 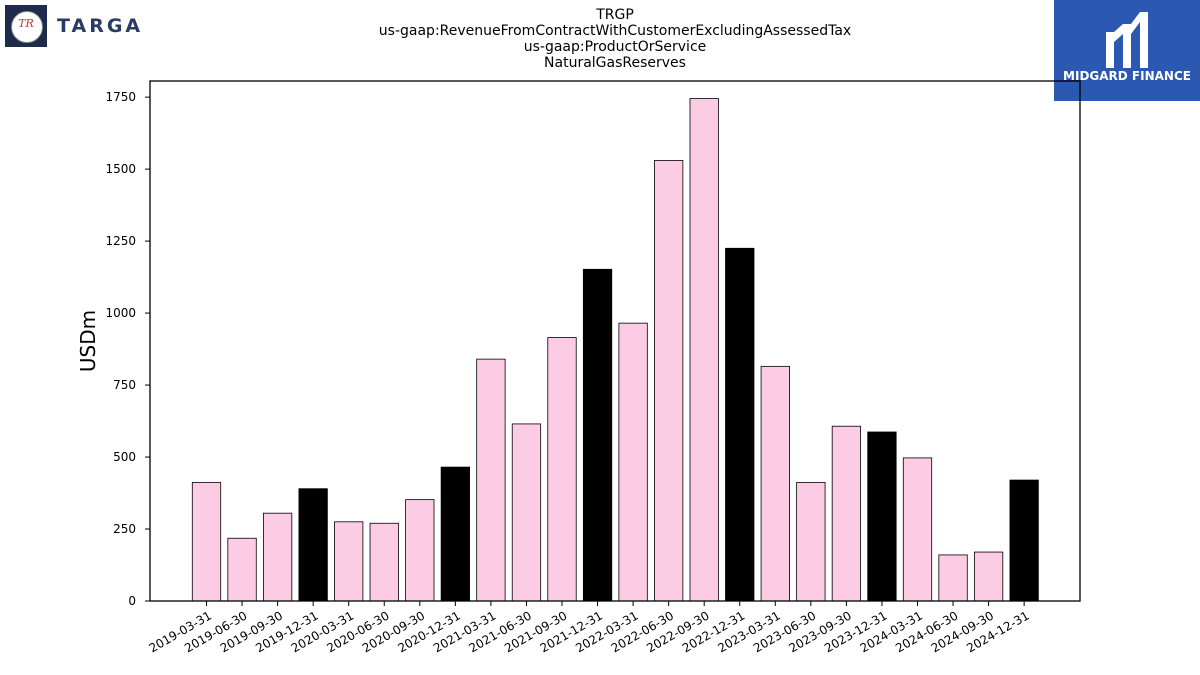 I want to click on y-tick-label-750: 750, so click(x=124, y=385).